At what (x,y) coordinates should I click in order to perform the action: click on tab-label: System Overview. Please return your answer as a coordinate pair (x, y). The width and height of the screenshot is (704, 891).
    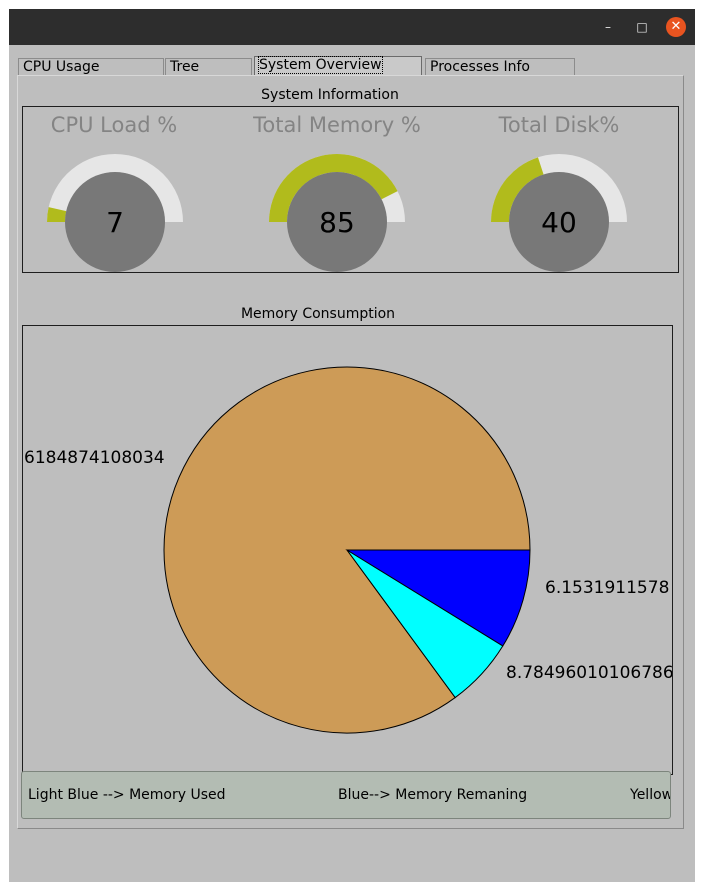
    Looking at the image, I should click on (320, 65).